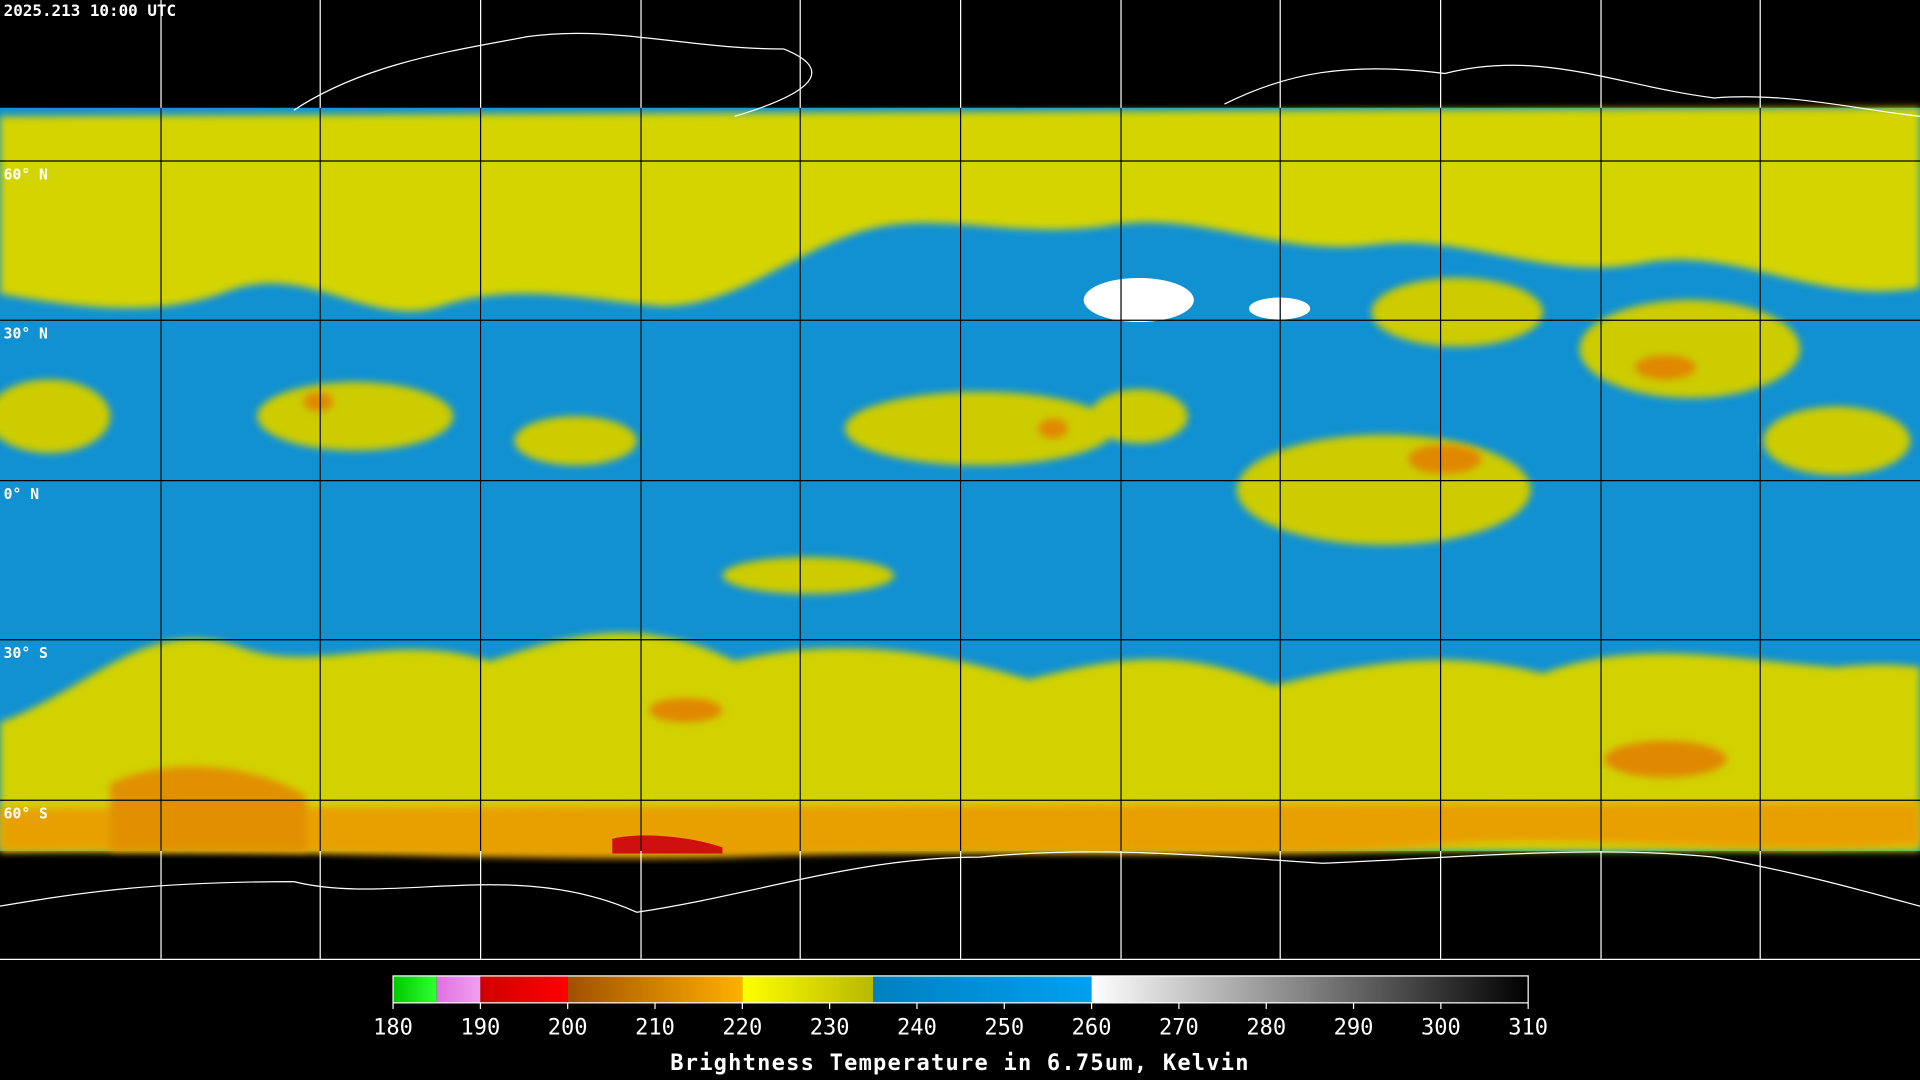  I want to click on colorbar-tick-label: 210, so click(655, 1028).